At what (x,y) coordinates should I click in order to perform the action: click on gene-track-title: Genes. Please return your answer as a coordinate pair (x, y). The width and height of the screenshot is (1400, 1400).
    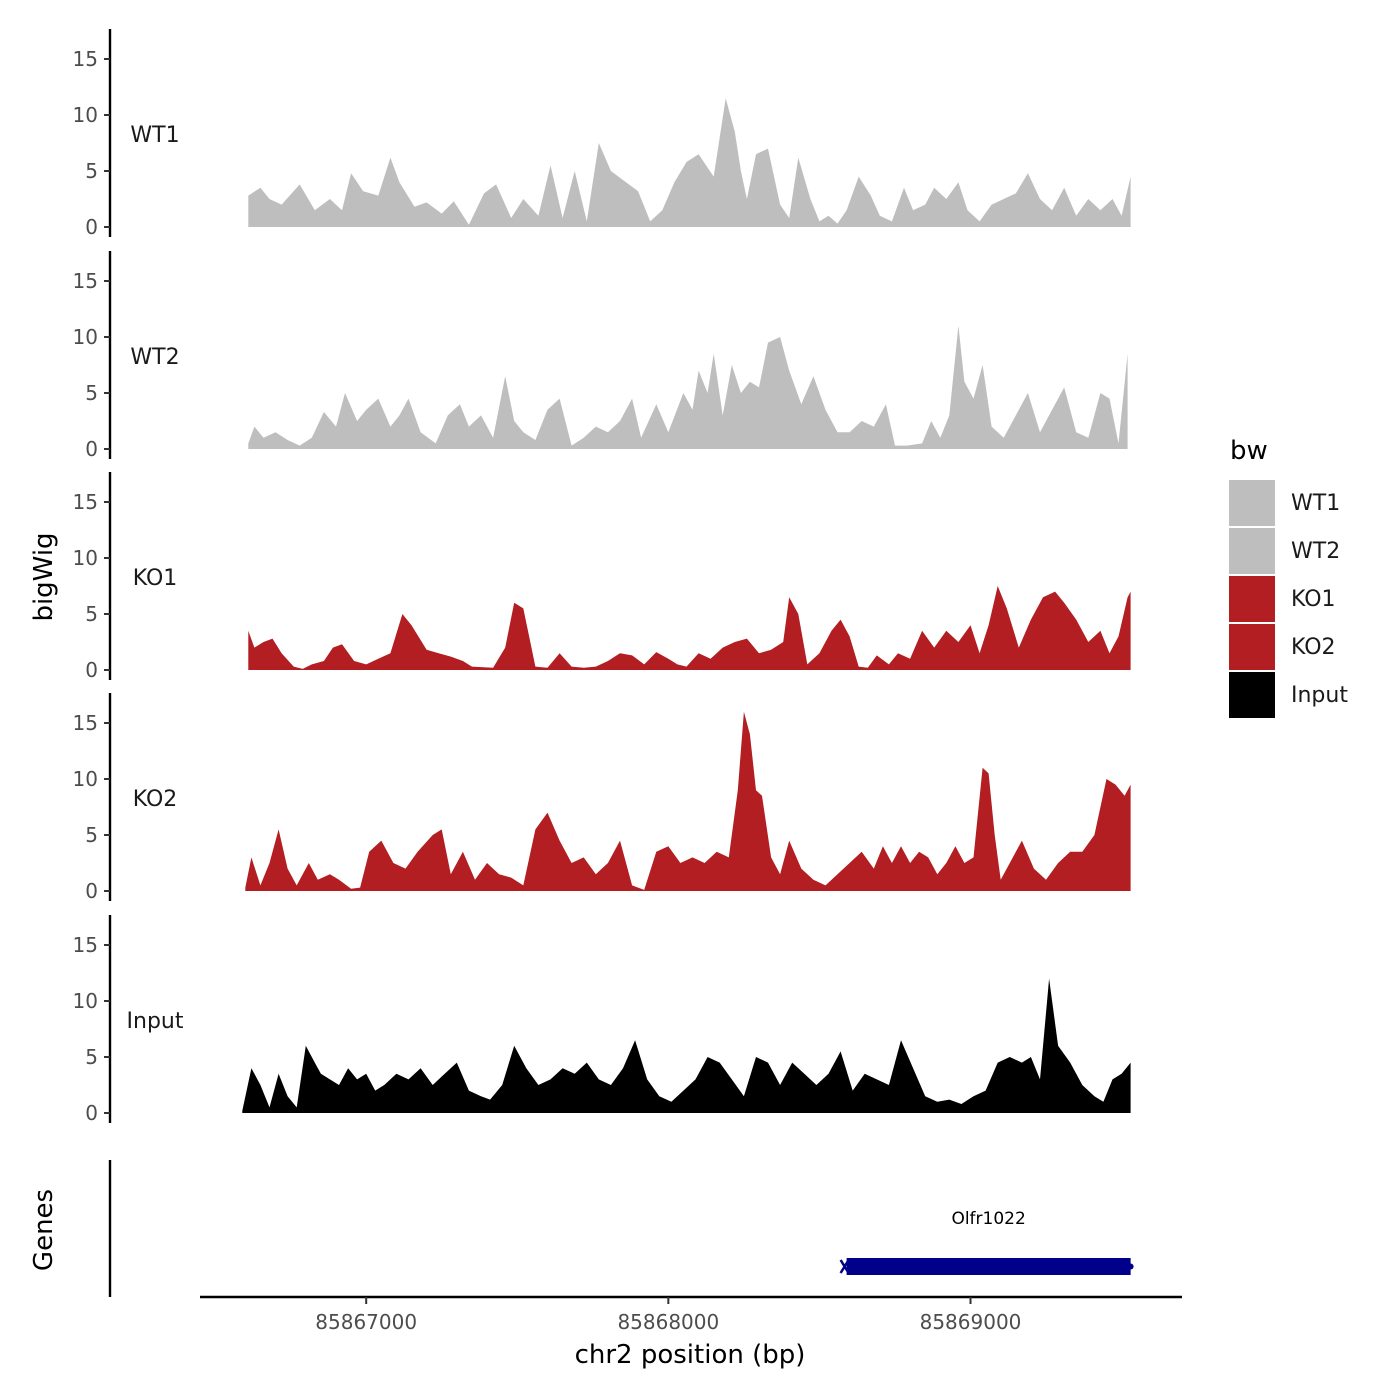
    Looking at the image, I should click on (44, 1230).